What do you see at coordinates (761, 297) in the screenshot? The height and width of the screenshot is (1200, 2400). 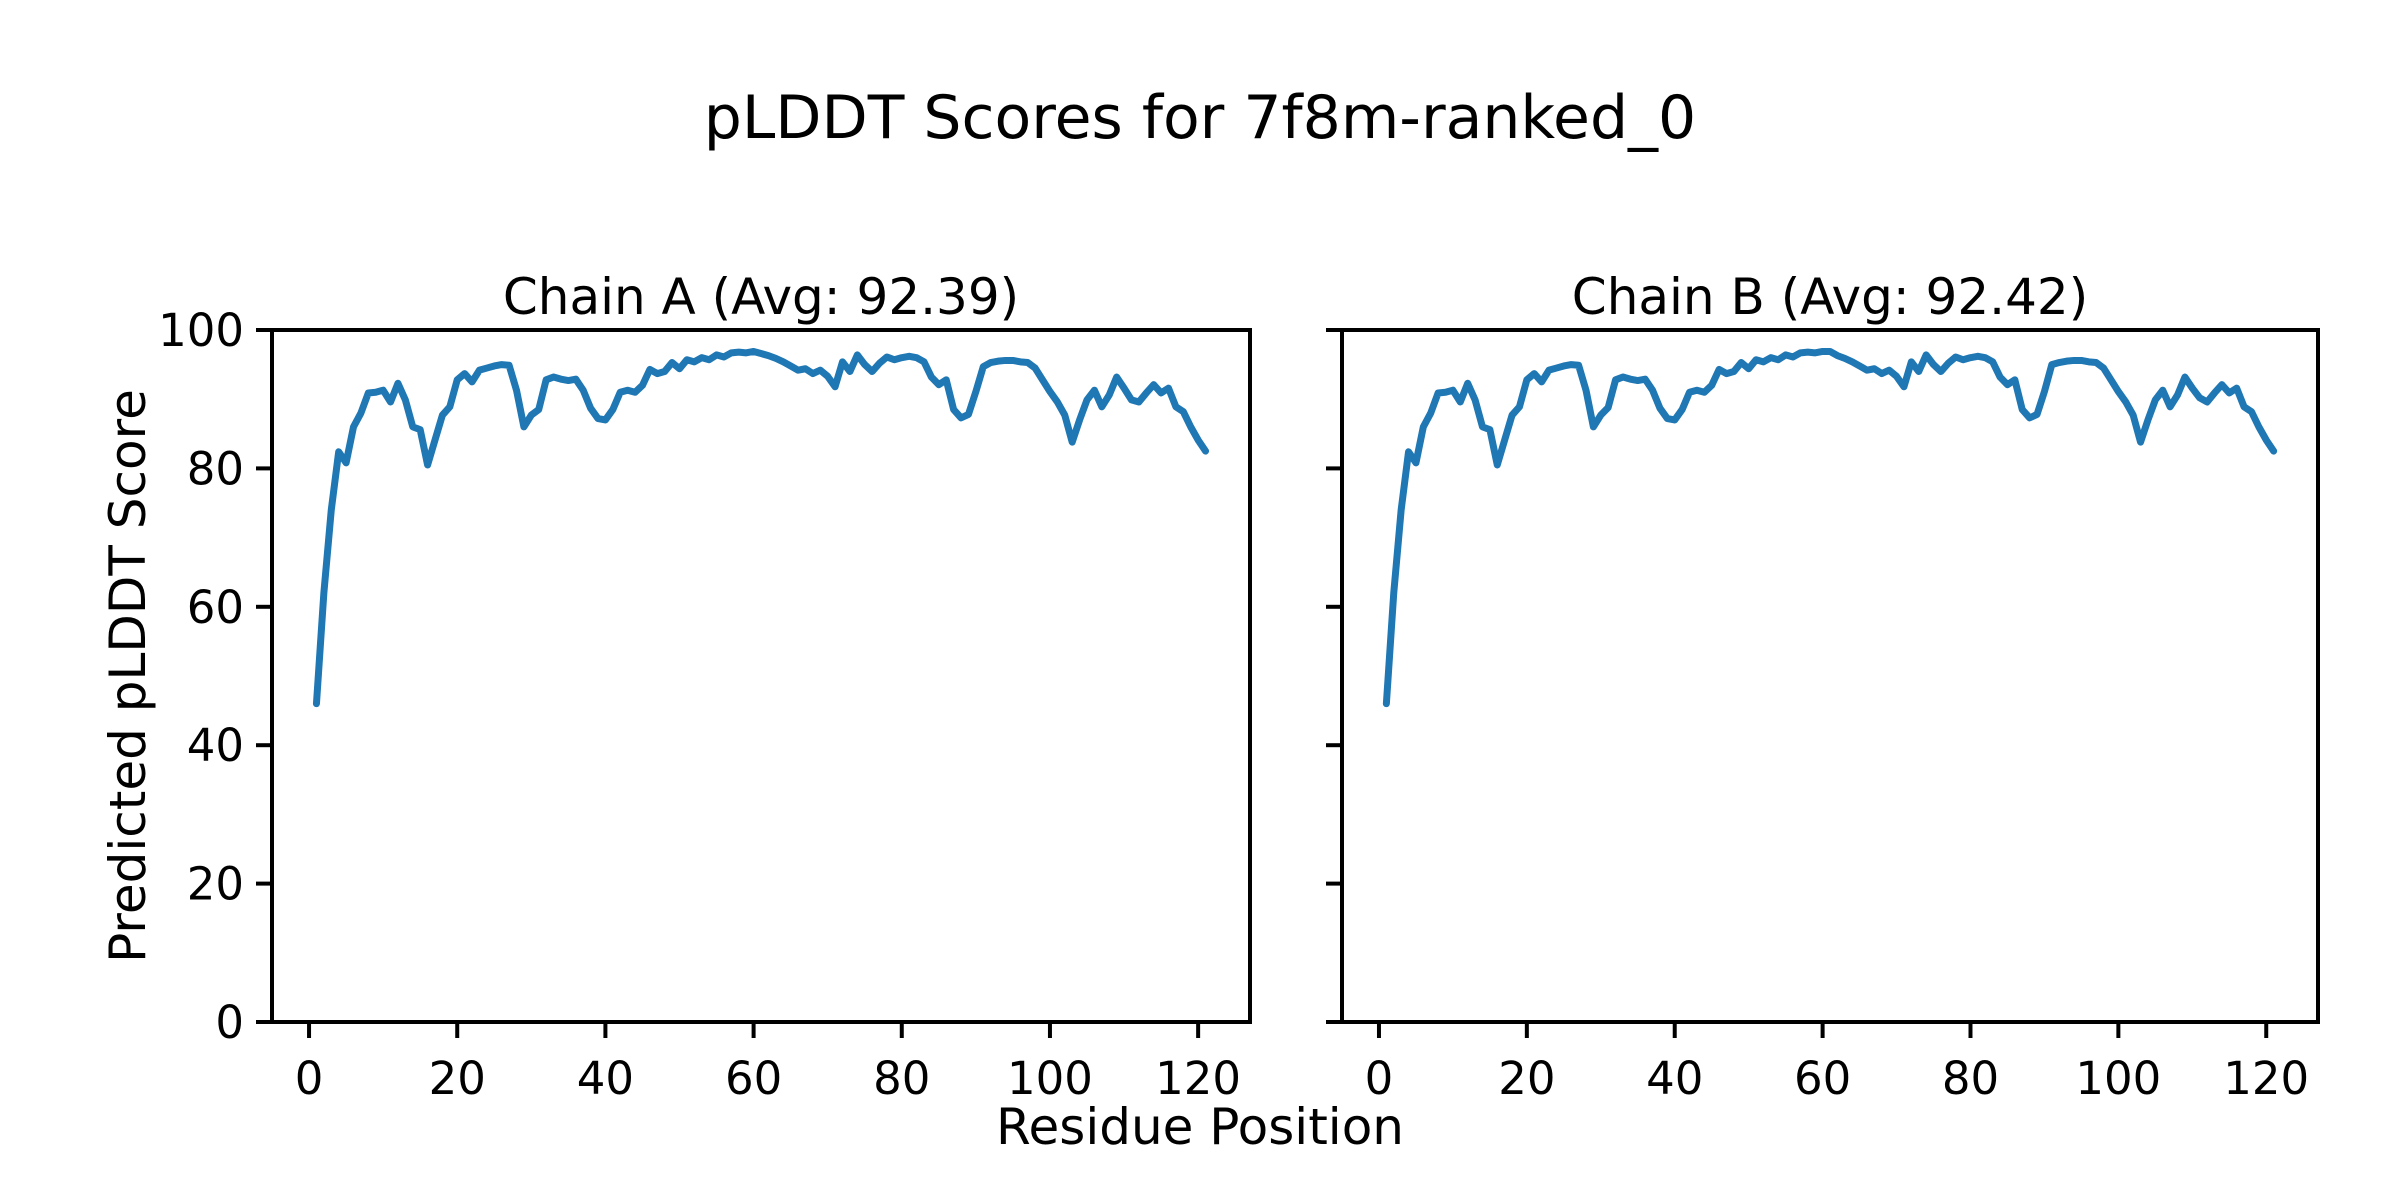 I see `subplot-title-chain-a: Chain A (Avg: 92.39)` at bounding box center [761, 297].